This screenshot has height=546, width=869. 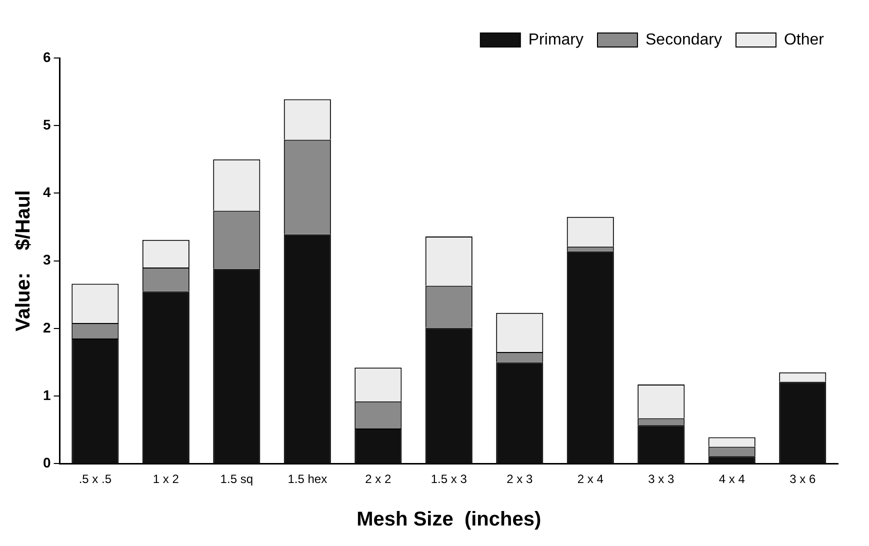 I want to click on x-tick-label: 2 x 2, so click(x=378, y=479).